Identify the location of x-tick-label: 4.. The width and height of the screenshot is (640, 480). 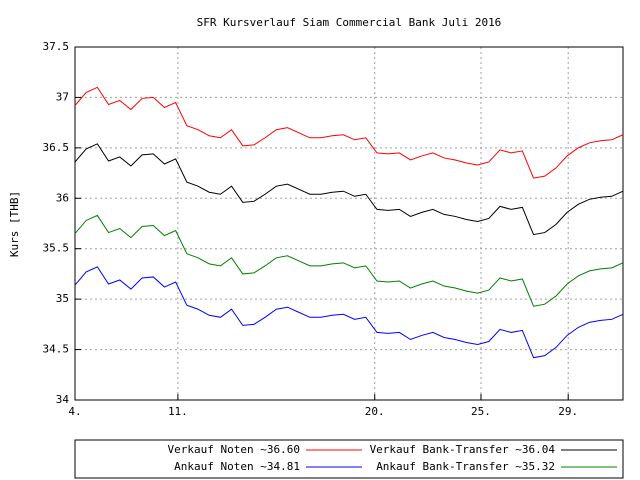
(74, 411).